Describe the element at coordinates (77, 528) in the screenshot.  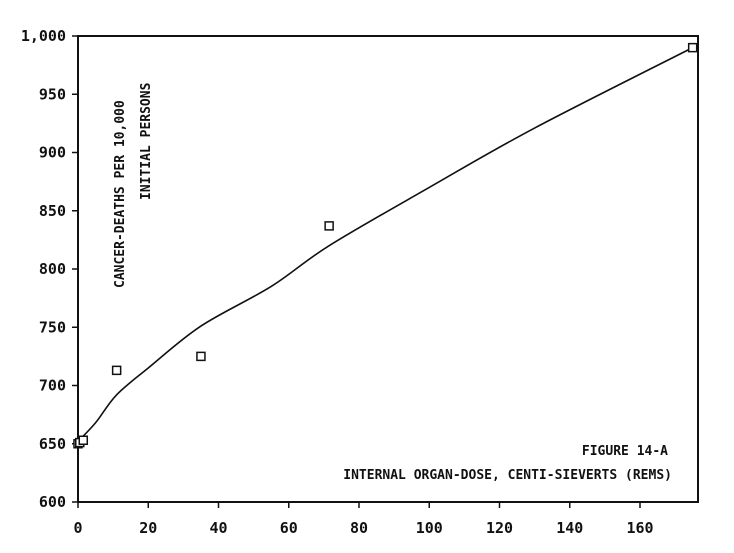
I see `x-tick-label: 0` at that location.